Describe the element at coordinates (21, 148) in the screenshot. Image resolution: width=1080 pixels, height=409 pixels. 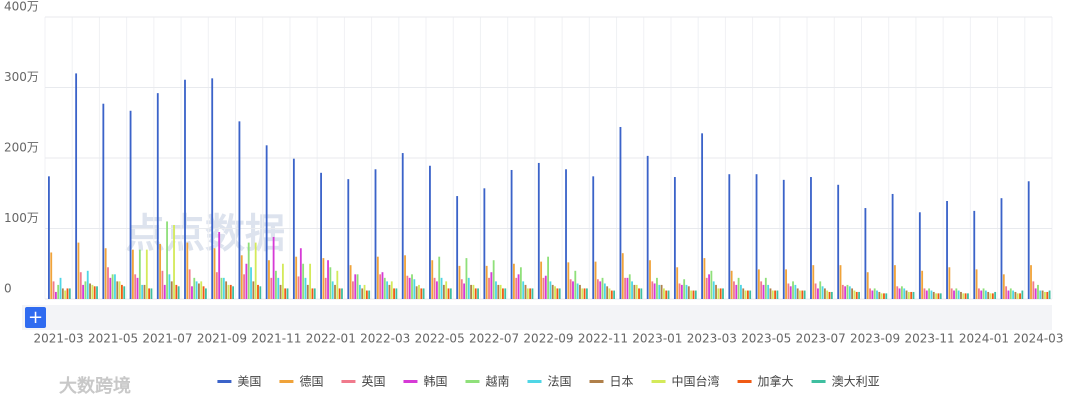
I see `y-tick-label: 200万` at that location.